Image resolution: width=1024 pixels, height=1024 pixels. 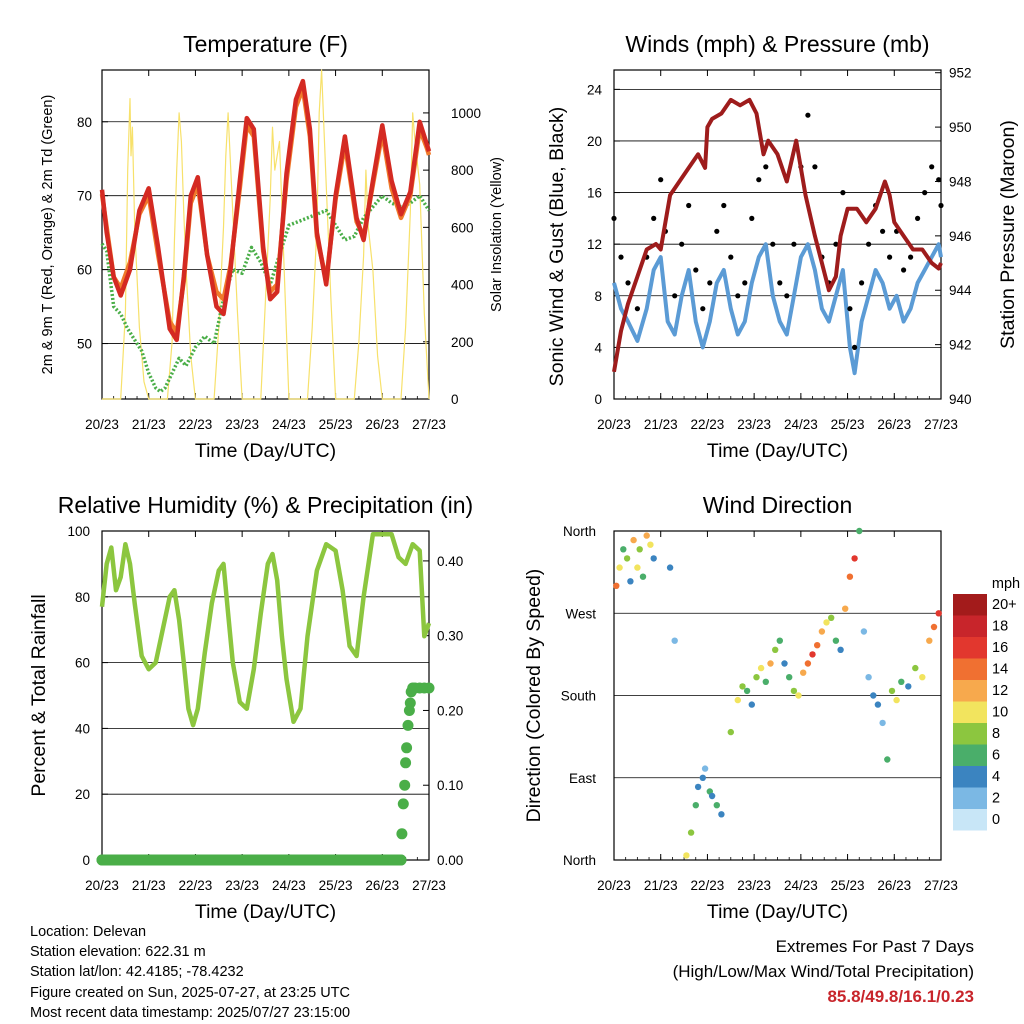 What do you see at coordinates (429, 424) in the screenshot?
I see `x-tick-label-1-7: 27/23` at bounding box center [429, 424].